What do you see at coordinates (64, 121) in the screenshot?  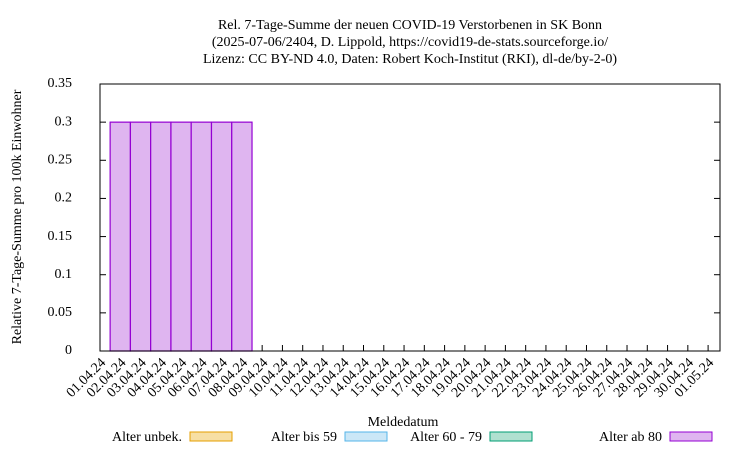 I see `y-tick-label: 0.3` at bounding box center [64, 121].